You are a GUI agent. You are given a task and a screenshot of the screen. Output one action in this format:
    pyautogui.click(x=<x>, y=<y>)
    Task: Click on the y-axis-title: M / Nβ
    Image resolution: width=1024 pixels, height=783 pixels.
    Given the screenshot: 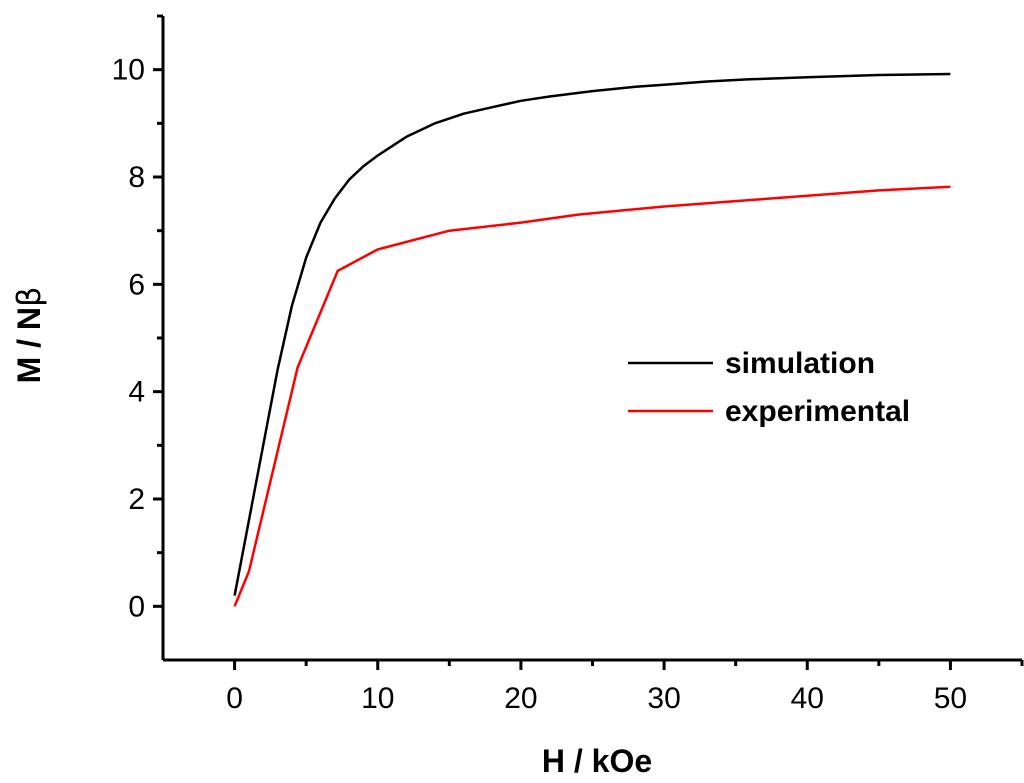 What is the action you would take?
    pyautogui.click(x=29, y=335)
    